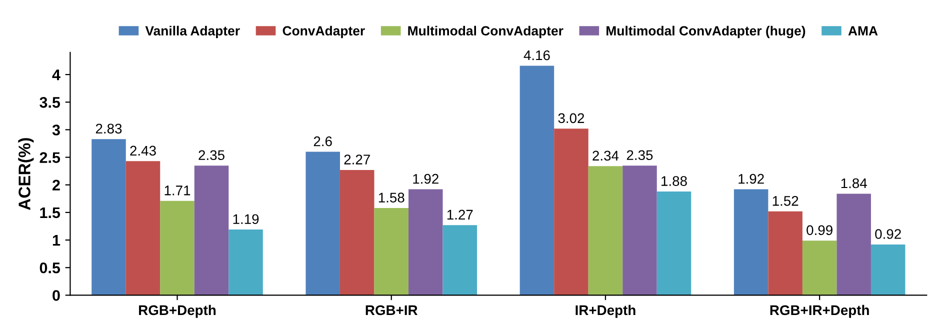 The image size is (936, 328). Describe the element at coordinates (486, 32) in the screenshot. I see `legend-label: Multimodal ConvAdapter` at that location.